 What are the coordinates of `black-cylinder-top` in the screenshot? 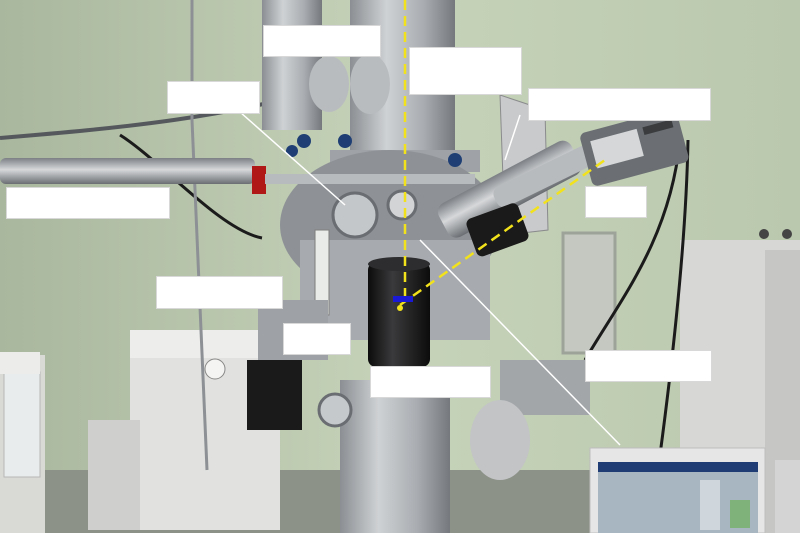 It's located at (399, 264).